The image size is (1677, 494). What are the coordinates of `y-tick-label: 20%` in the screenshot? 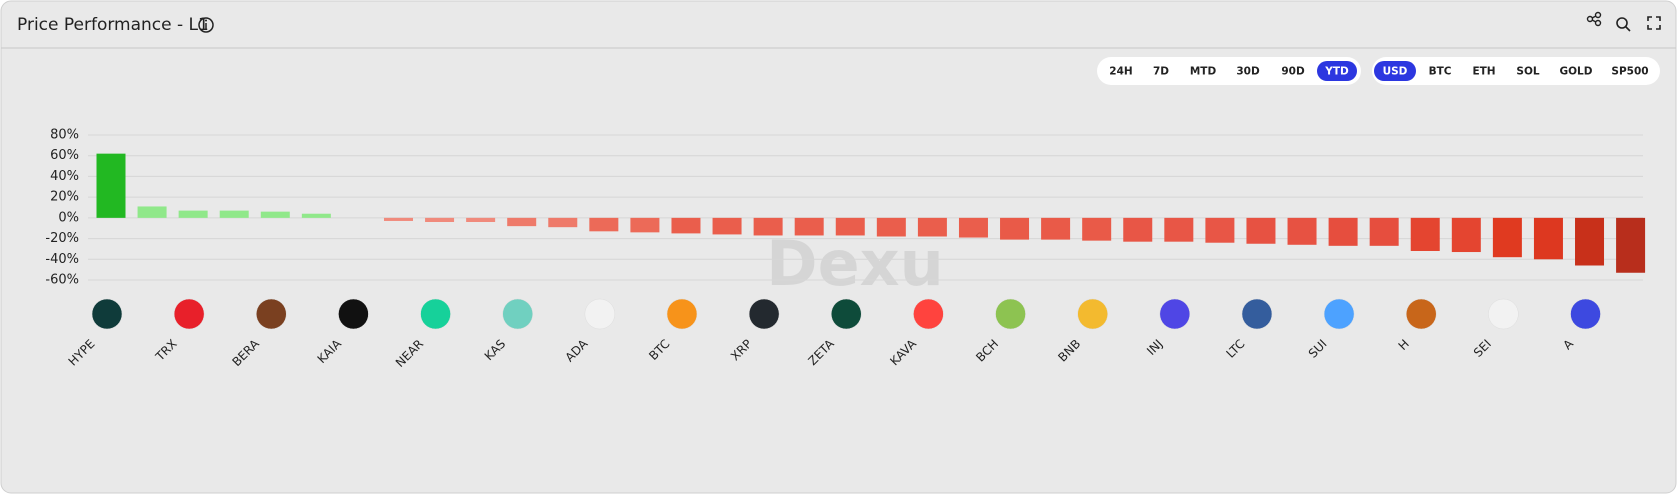 It's located at (64, 197).